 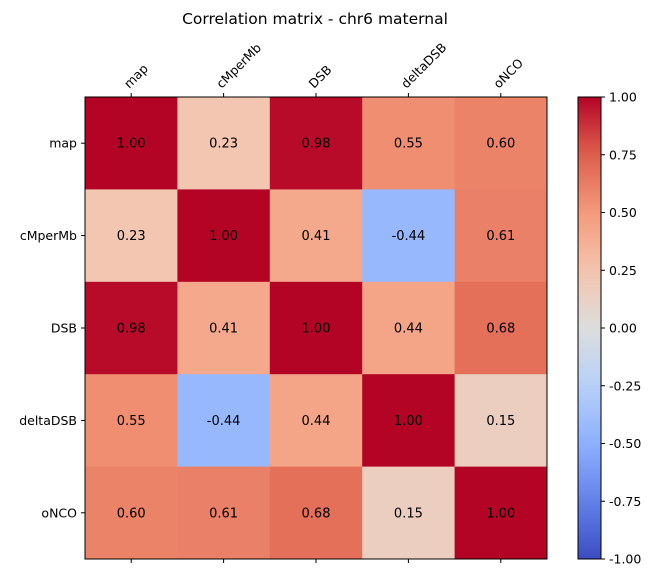 What do you see at coordinates (623, 97) in the screenshot?
I see `colorbar-tick-label: 1.00` at bounding box center [623, 97].